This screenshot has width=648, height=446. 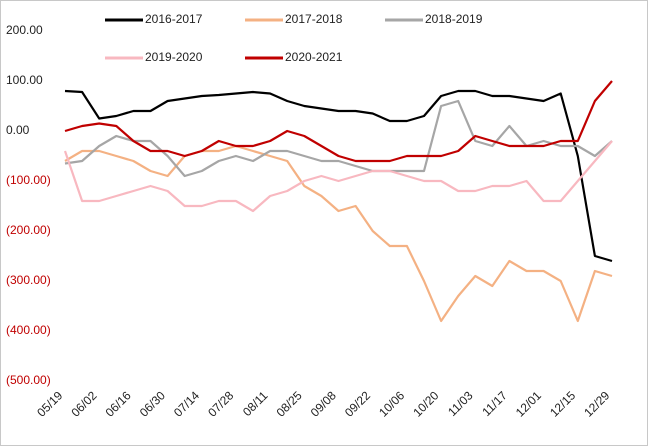 I want to click on legend-label: 2020-2021, so click(x=314, y=57).